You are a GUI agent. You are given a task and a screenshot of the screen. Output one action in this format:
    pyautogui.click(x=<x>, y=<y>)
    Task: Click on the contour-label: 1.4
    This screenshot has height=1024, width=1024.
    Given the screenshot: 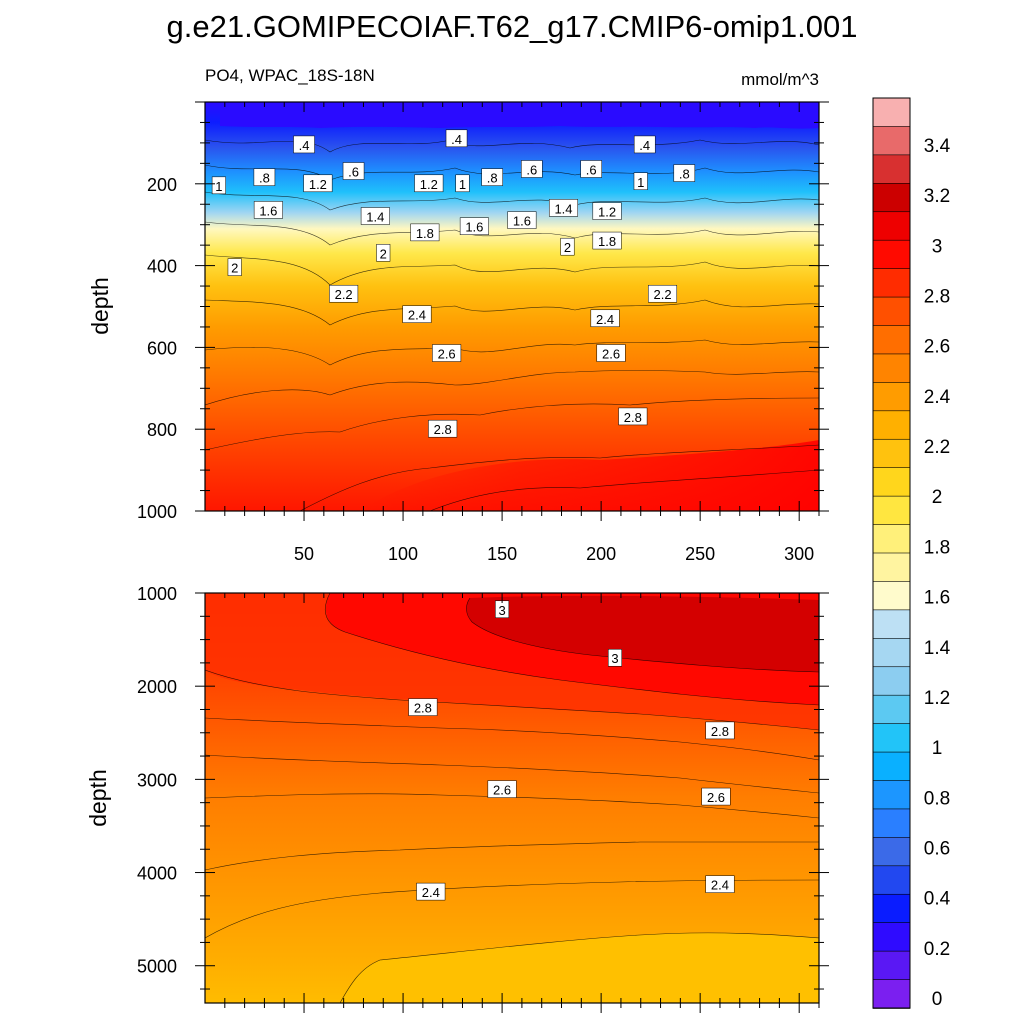 What is the action you would take?
    pyautogui.click(x=375, y=216)
    